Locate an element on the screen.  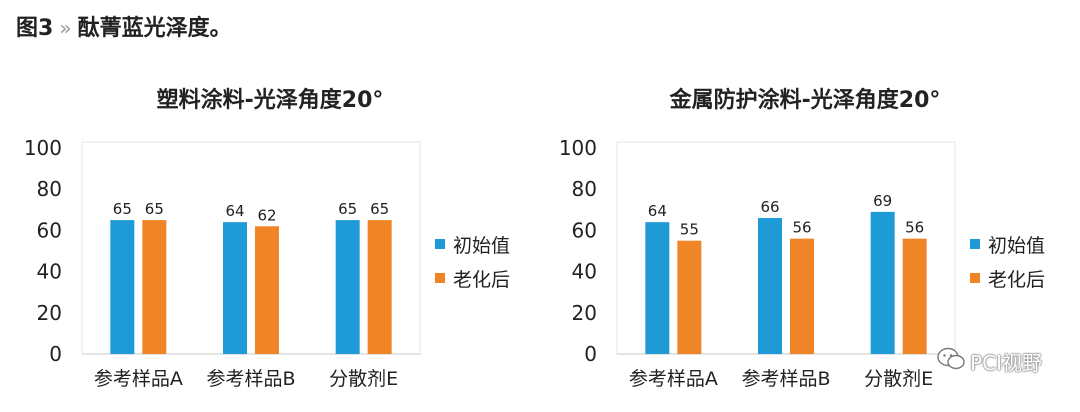
data-label-initial: 69 is located at coordinates (882, 201).